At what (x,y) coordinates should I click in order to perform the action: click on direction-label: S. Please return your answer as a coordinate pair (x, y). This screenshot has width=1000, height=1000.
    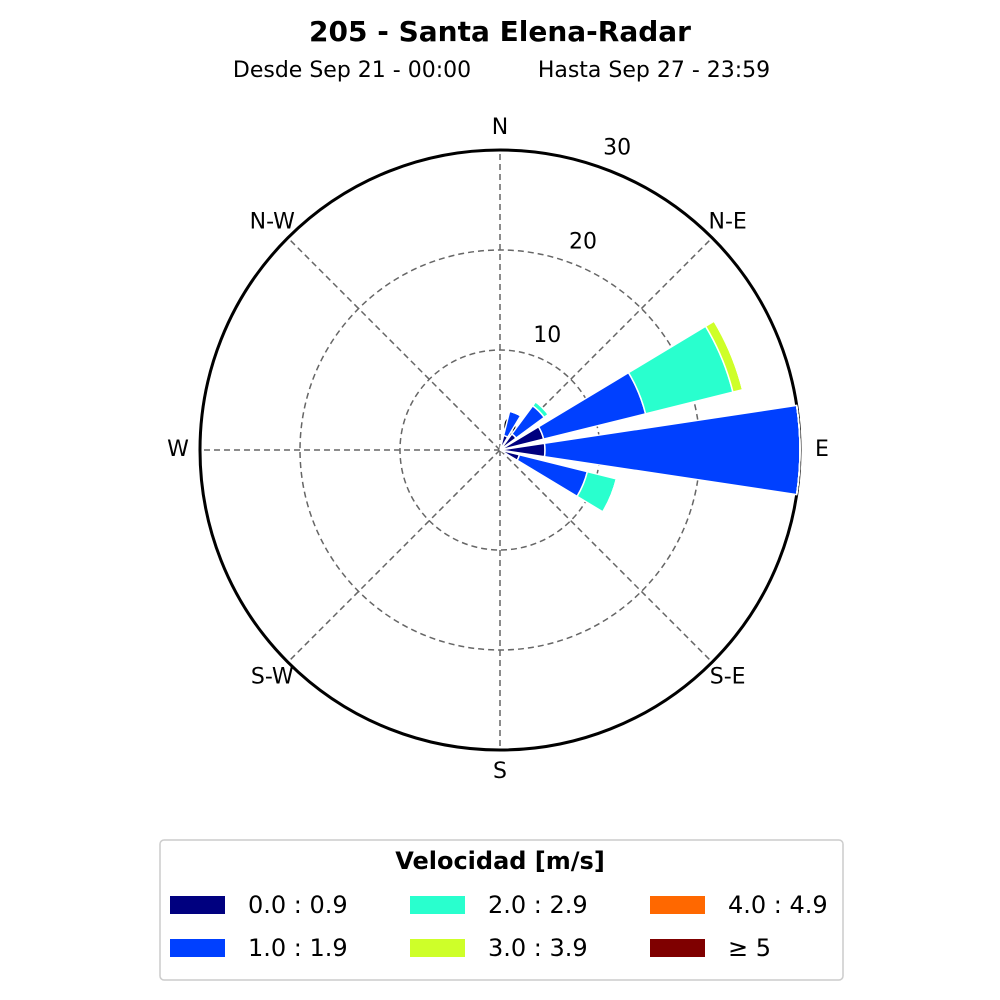
    Looking at the image, I should click on (500, 771).